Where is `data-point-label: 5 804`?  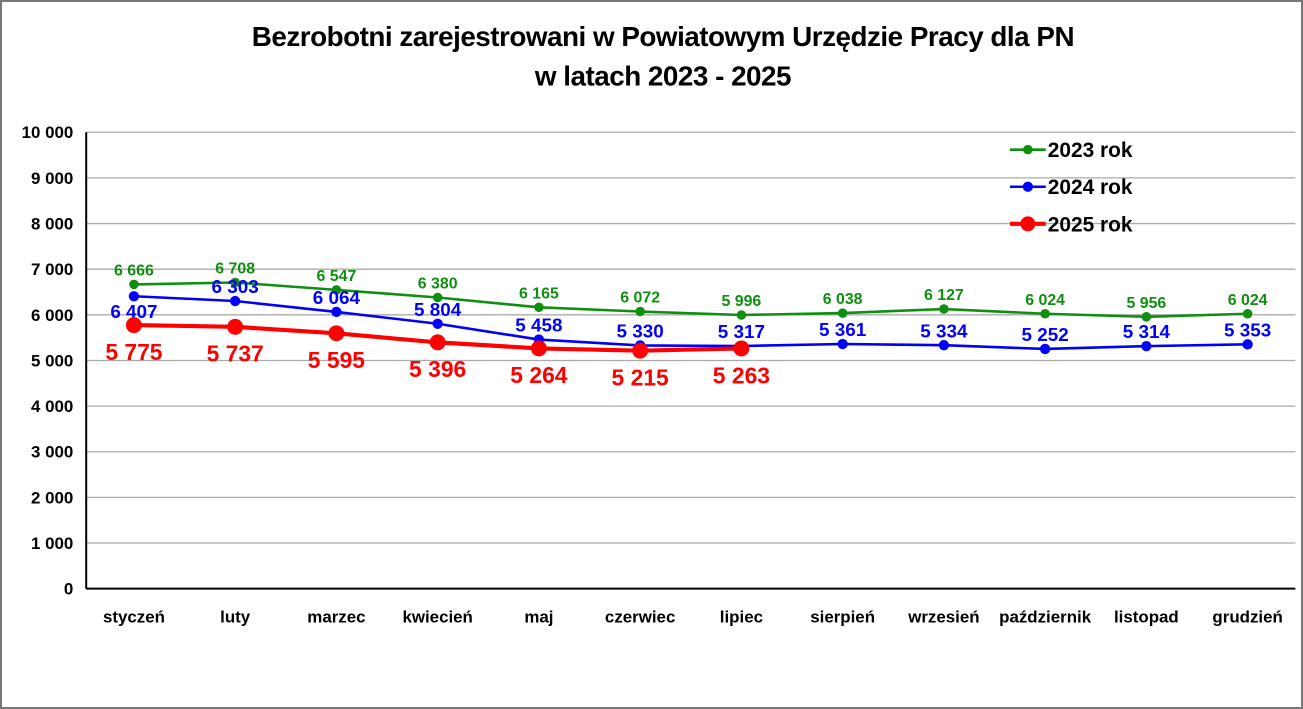 data-point-label: 5 804 is located at coordinates (438, 310).